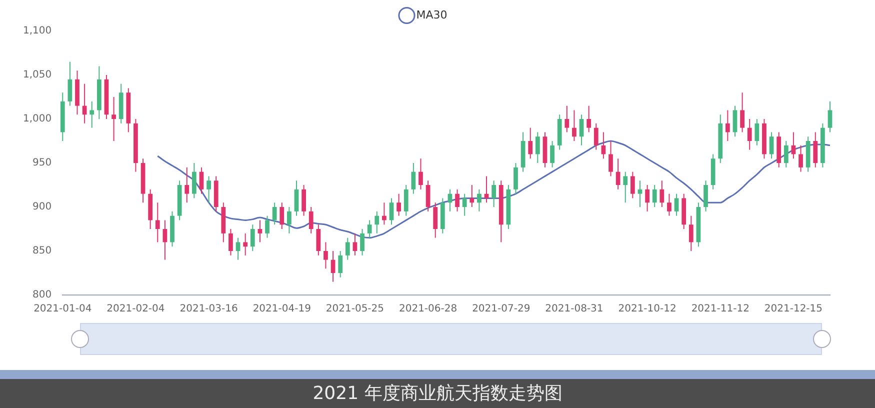 The height and width of the screenshot is (408, 875). Describe the element at coordinates (42, 163) in the screenshot. I see `y-tick-label: 950` at that location.